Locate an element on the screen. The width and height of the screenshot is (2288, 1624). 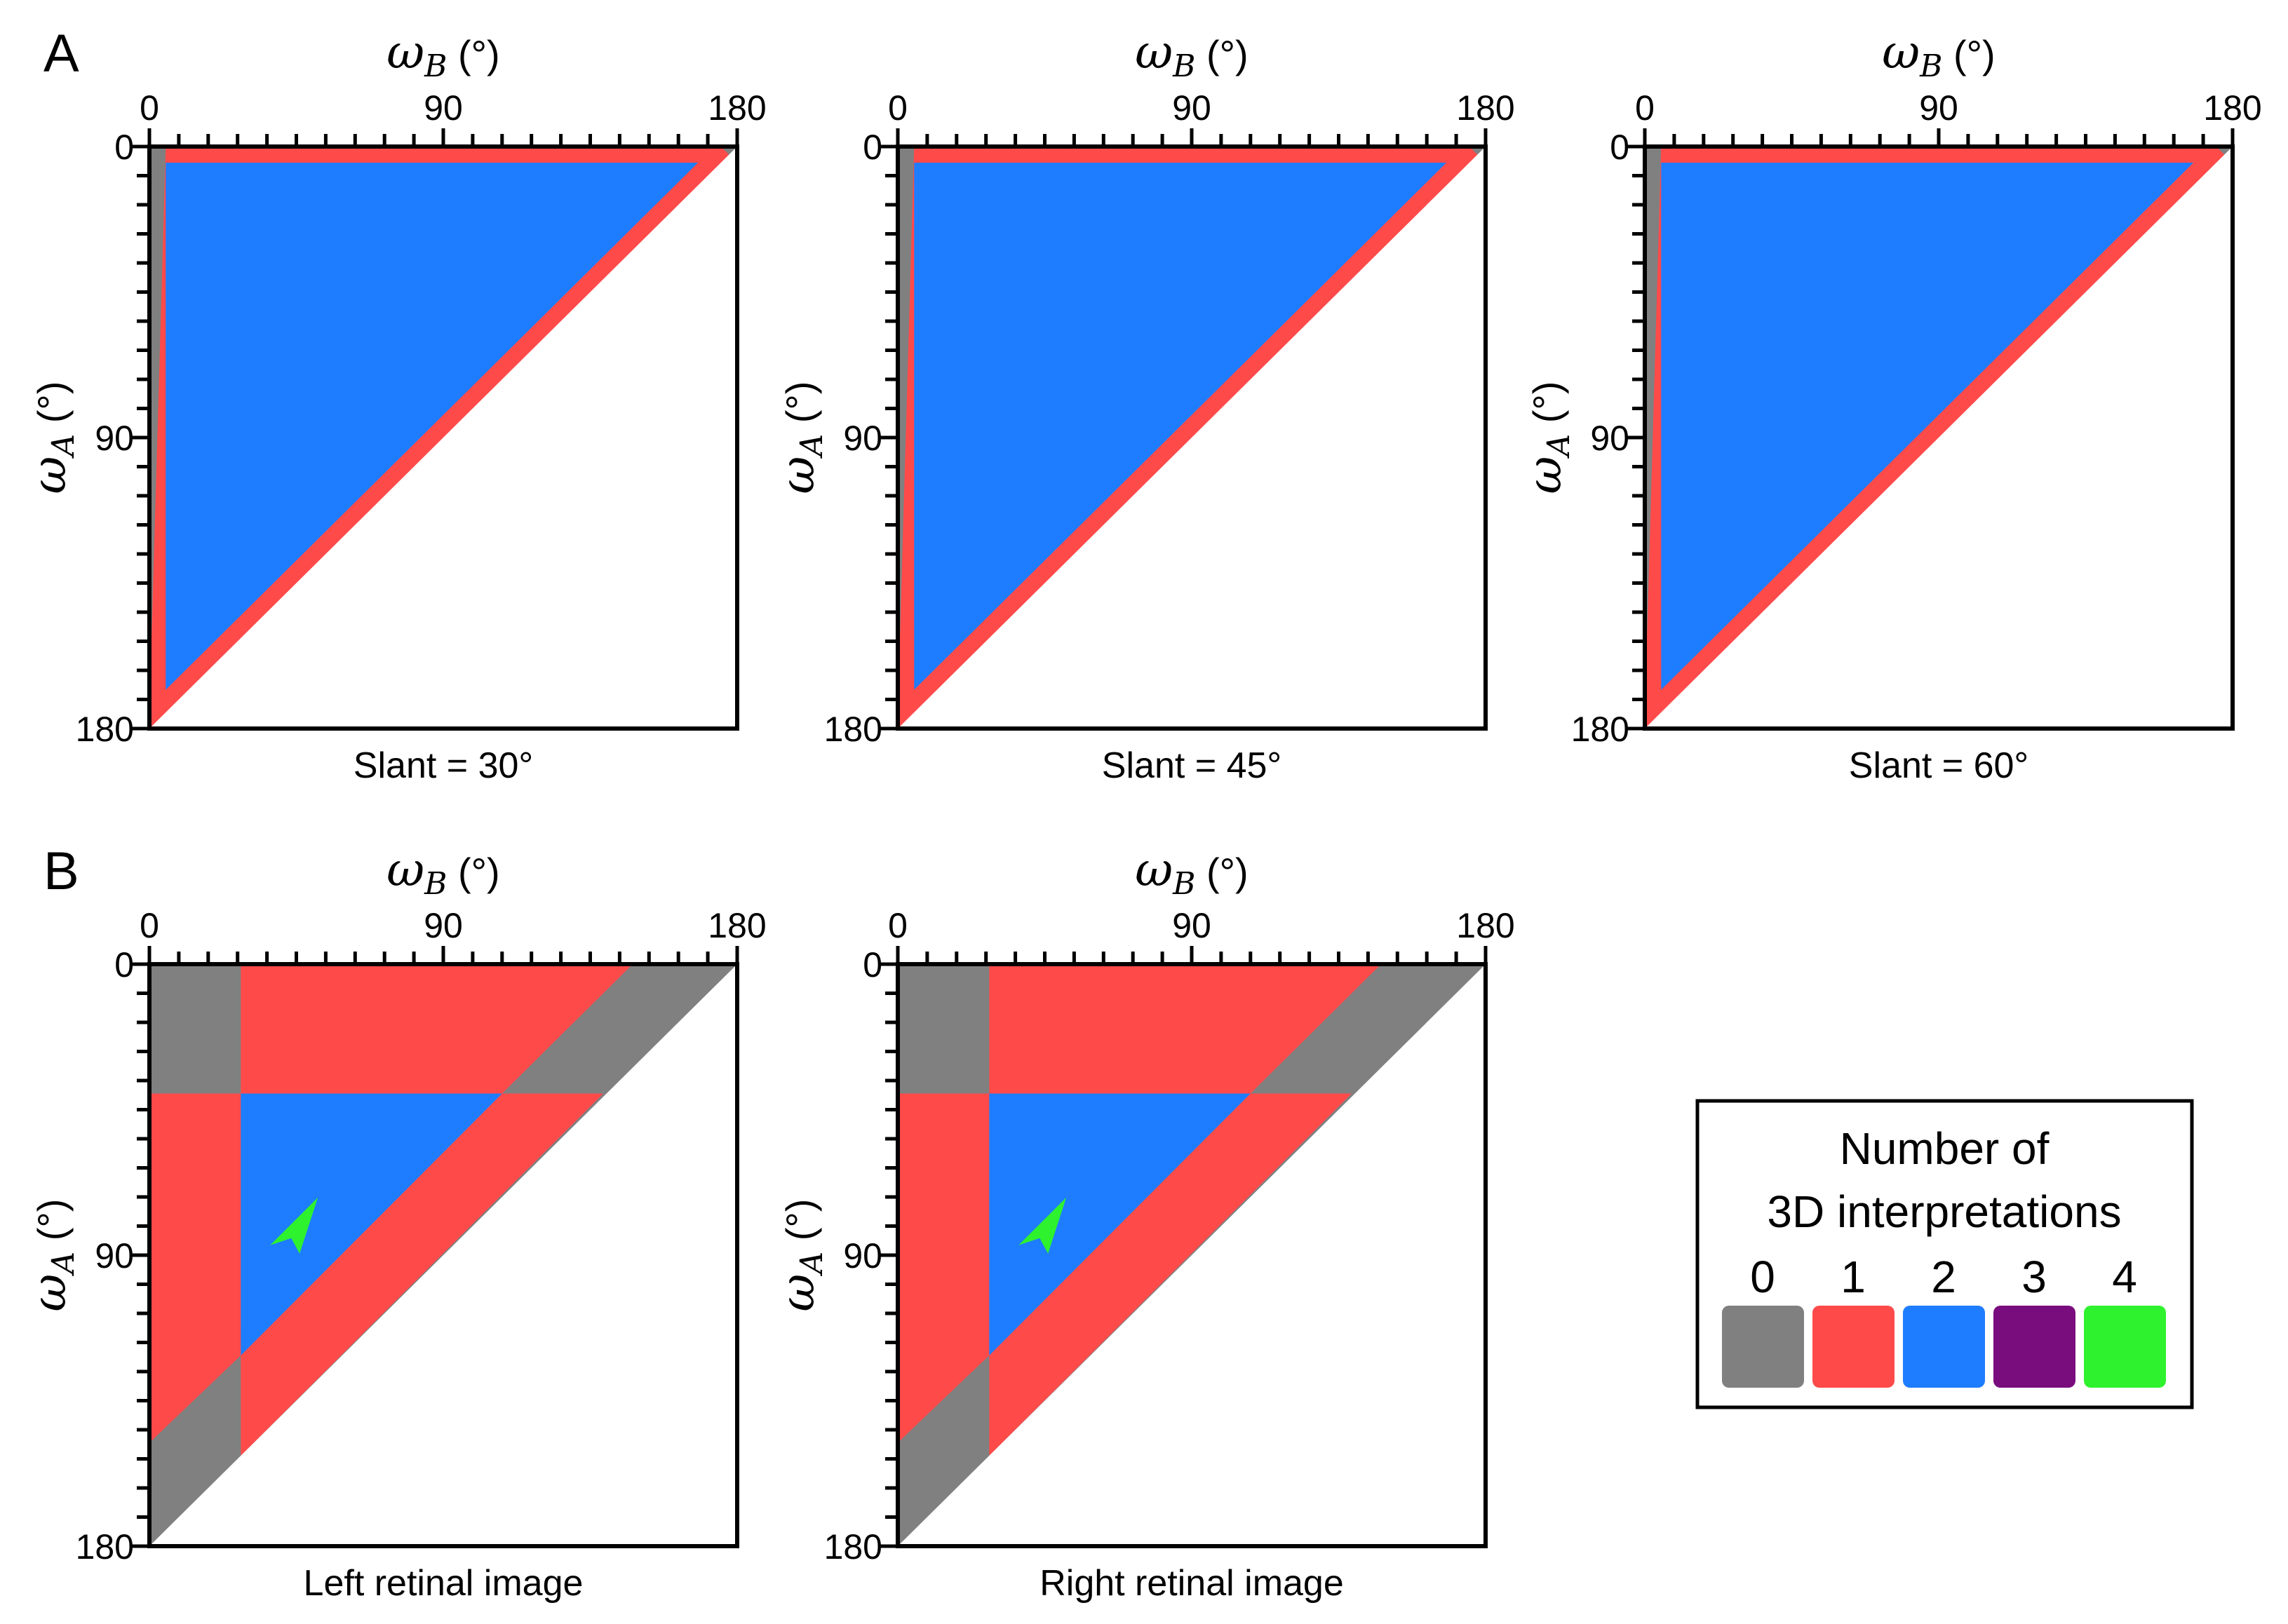
panel-label-b-text: B is located at coordinates (61, 871).